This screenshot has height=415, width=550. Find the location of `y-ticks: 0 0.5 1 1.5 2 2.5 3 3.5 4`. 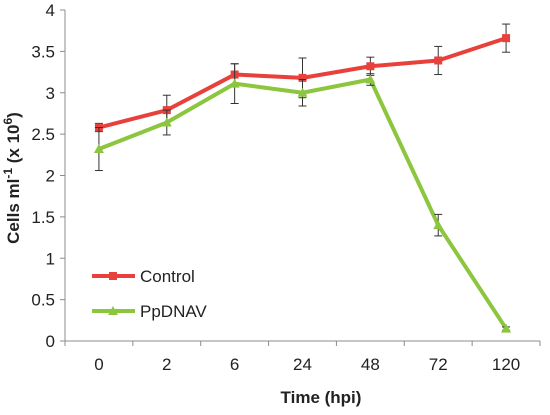

y-ticks: 0 0.5 1 1.5 2 2.5 3 3.5 4 is located at coordinates (48, 176).